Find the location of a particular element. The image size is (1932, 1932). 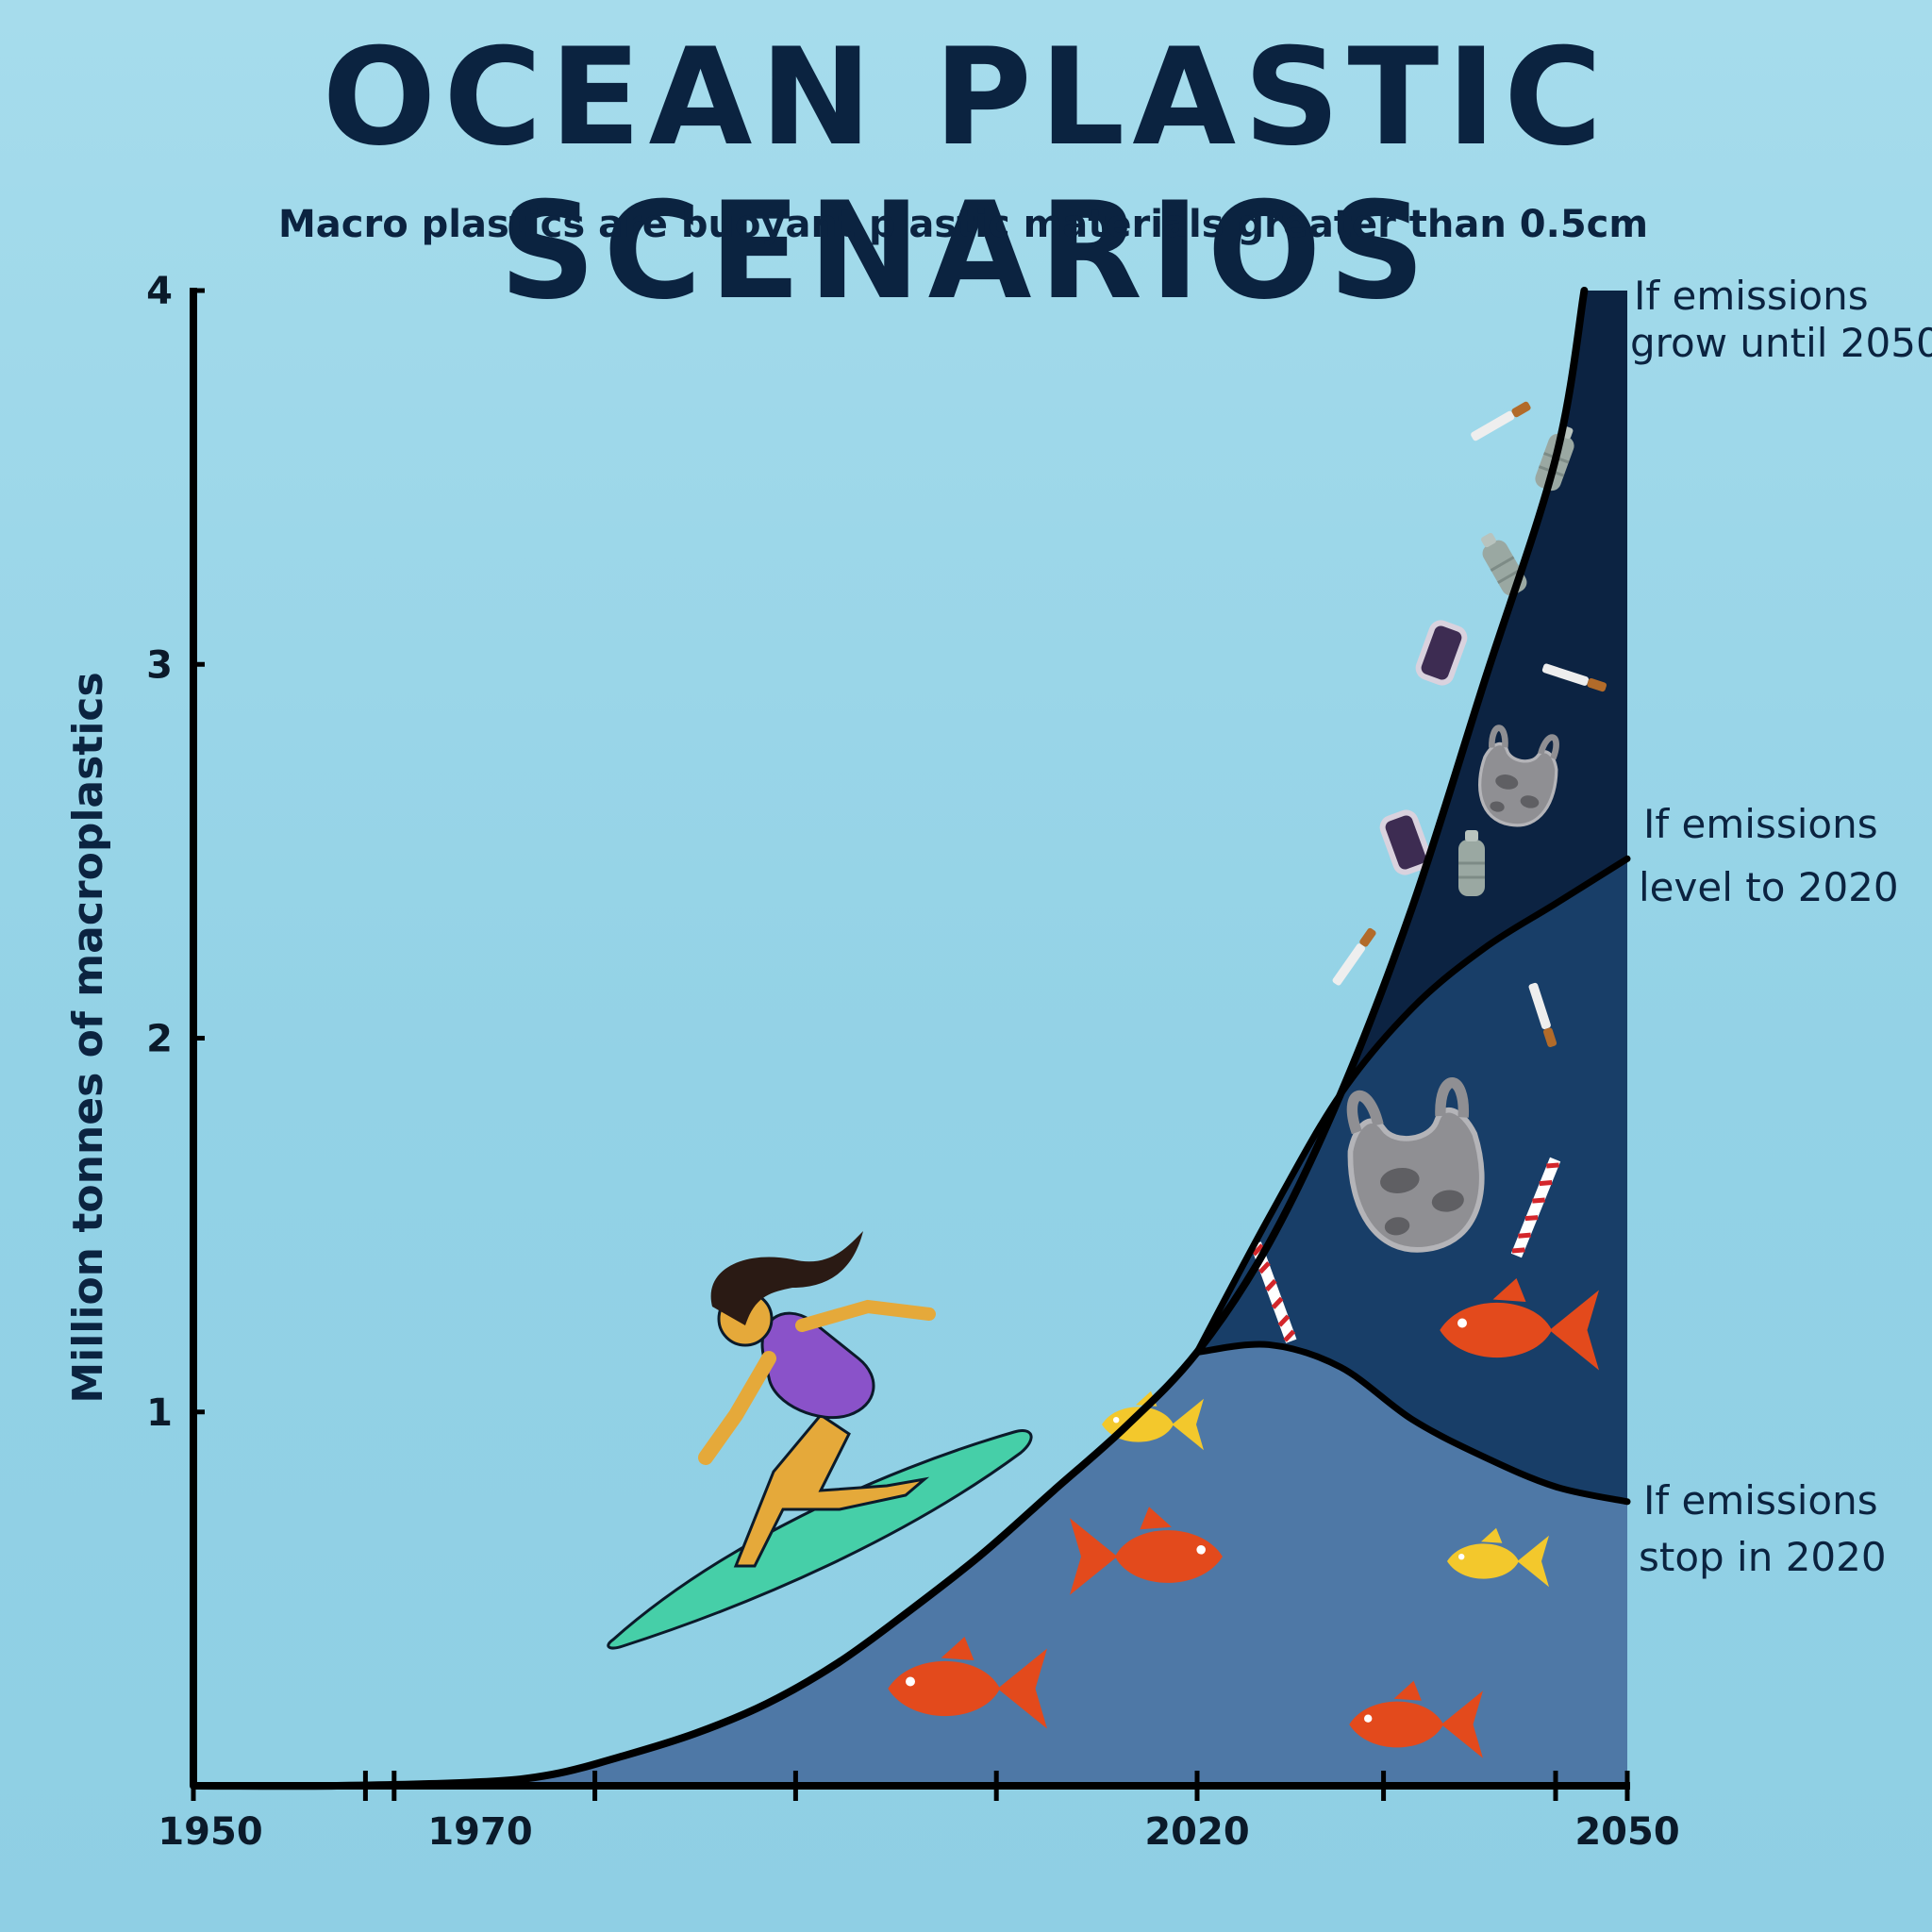

y-tick-label: 4 is located at coordinates (160, 291).